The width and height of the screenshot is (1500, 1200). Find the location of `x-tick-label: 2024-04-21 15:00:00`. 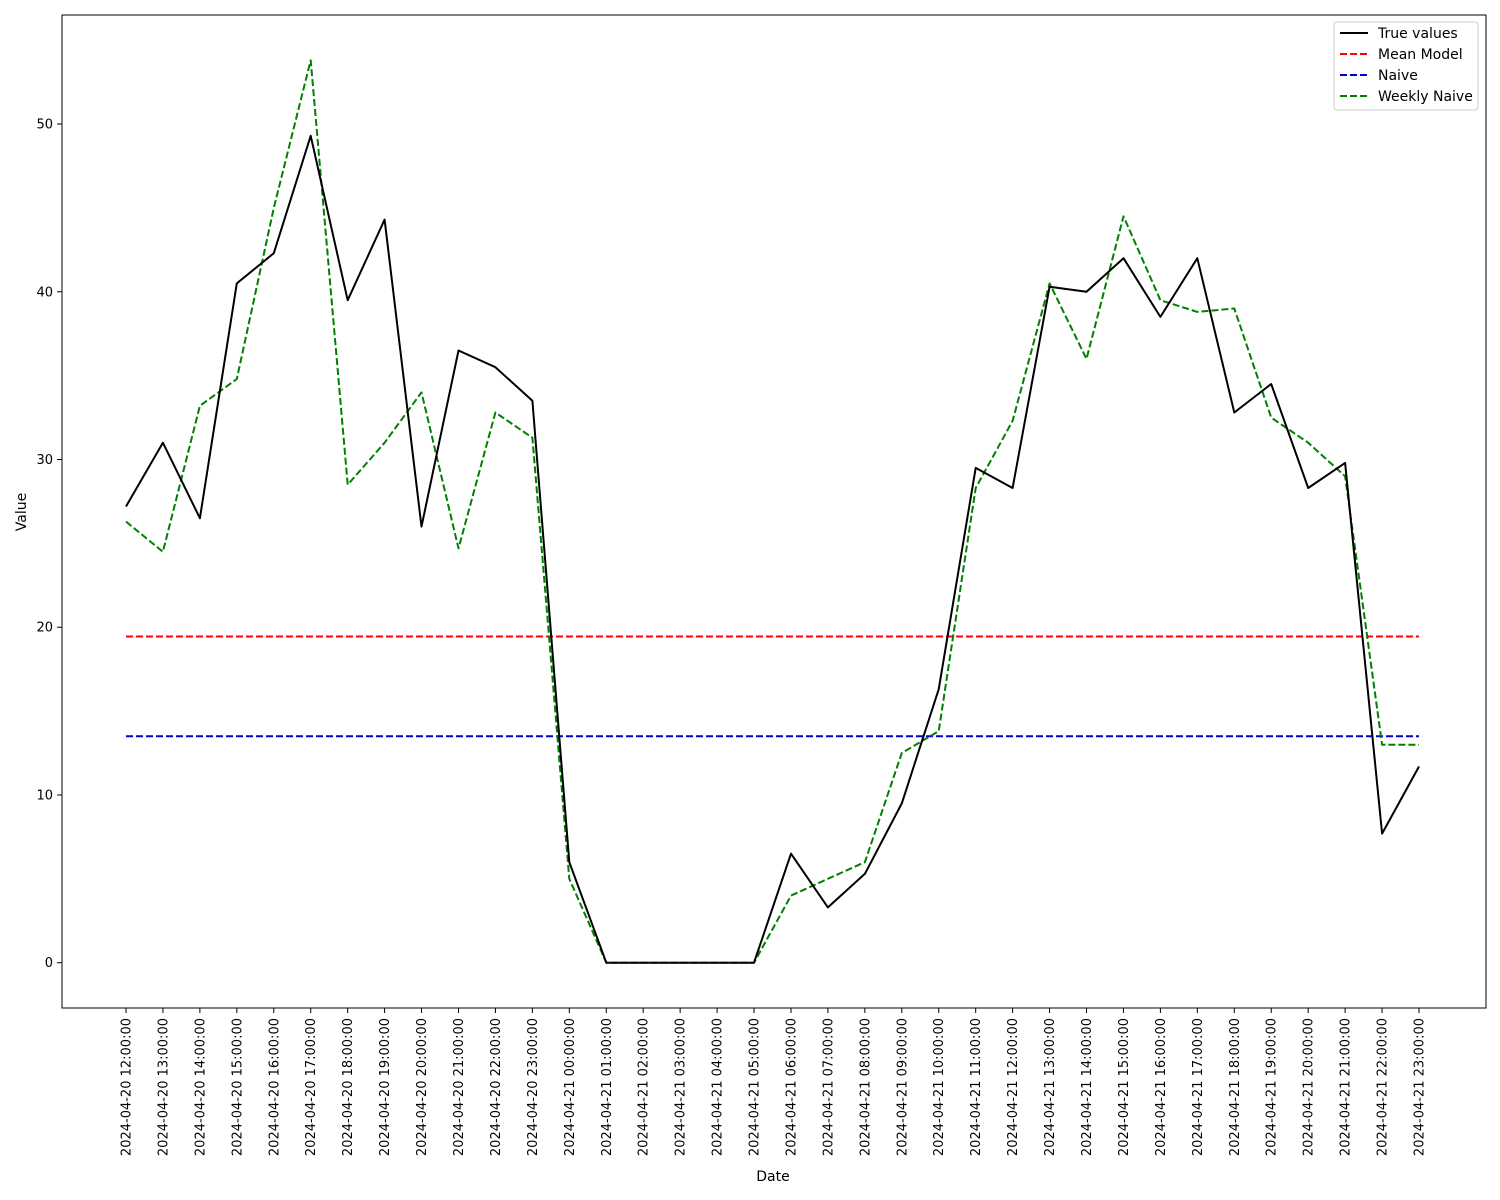

x-tick-label: 2024-04-21 15:00:00 is located at coordinates (1124, 1087).